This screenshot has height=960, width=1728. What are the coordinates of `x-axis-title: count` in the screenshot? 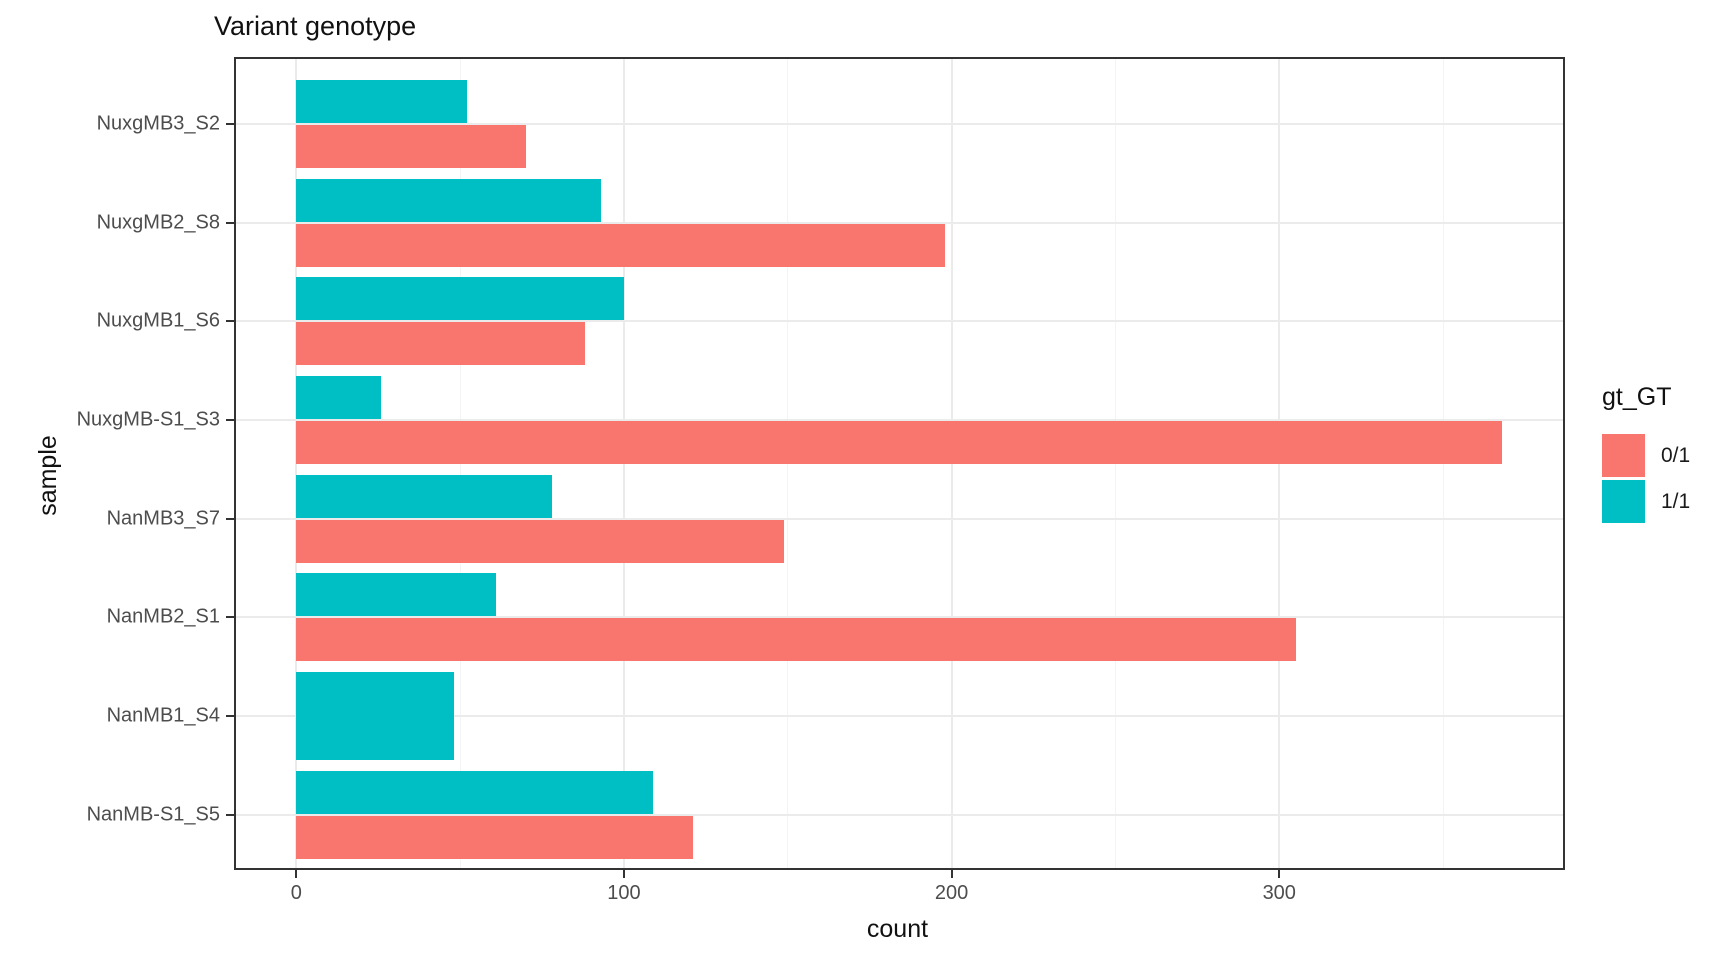 It's located at (897, 929).